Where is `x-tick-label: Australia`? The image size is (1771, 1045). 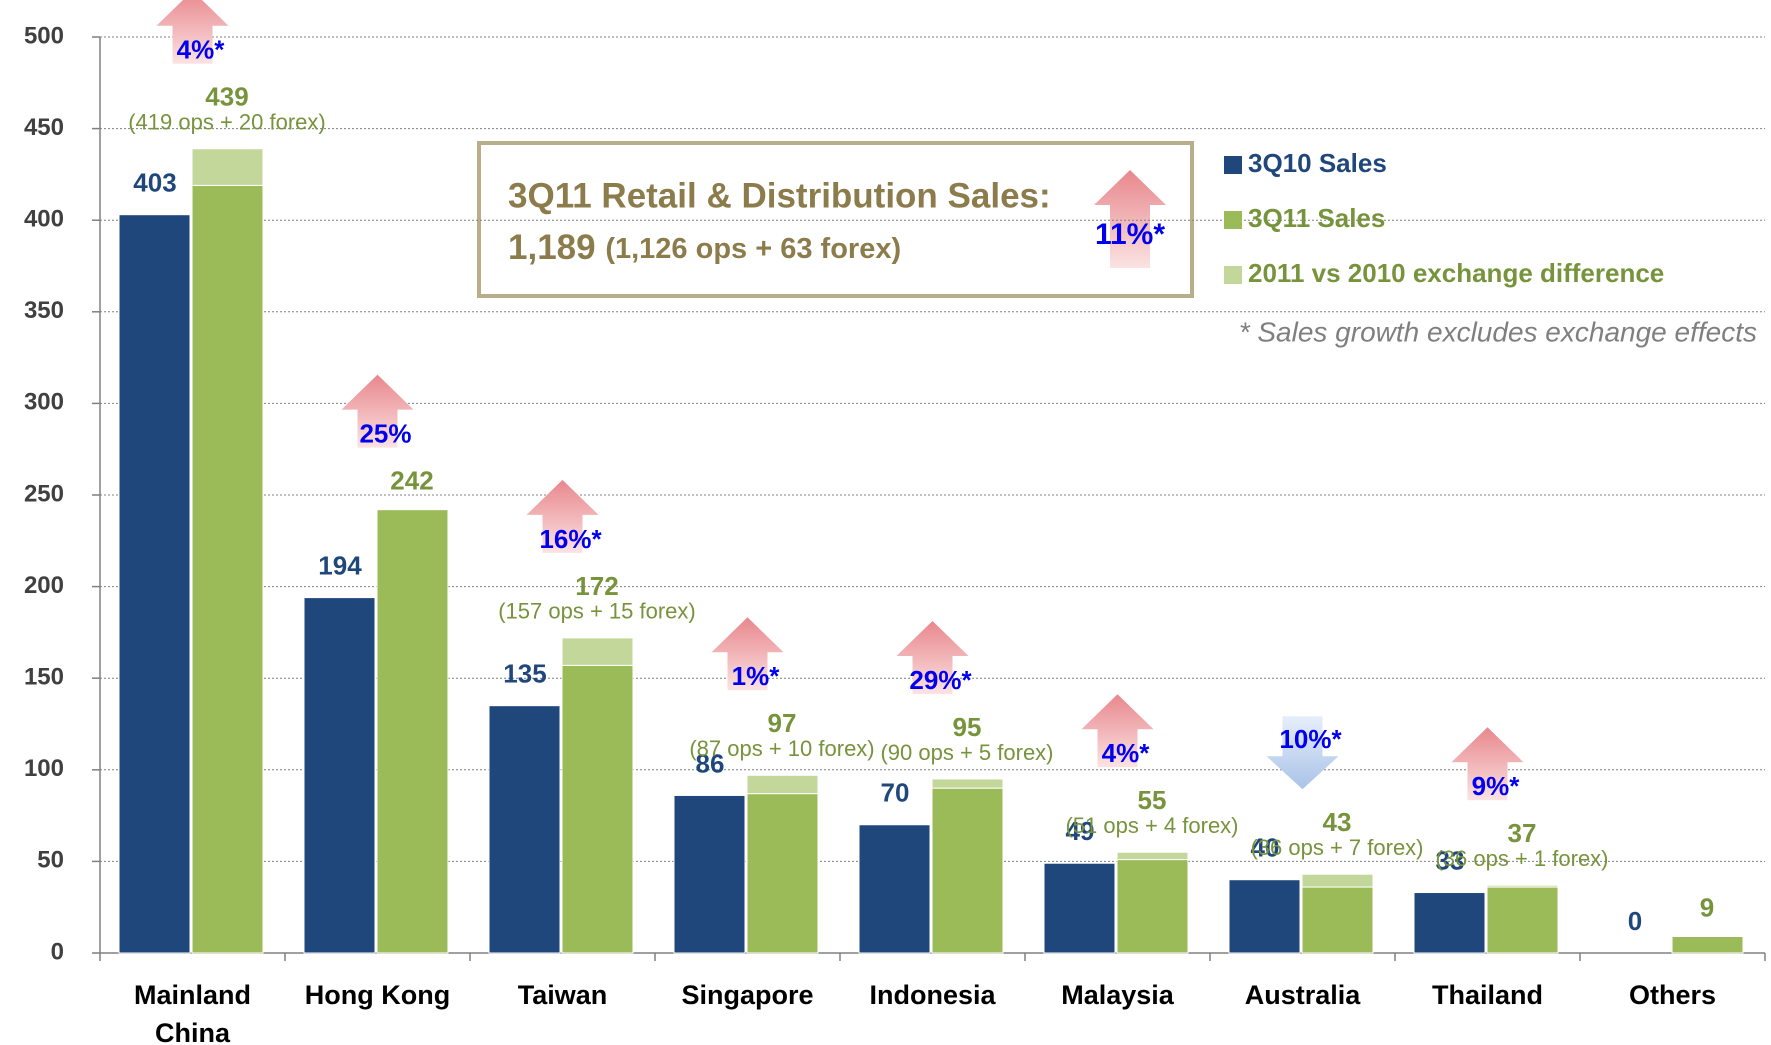
x-tick-label: Australia is located at coordinates (1302, 995).